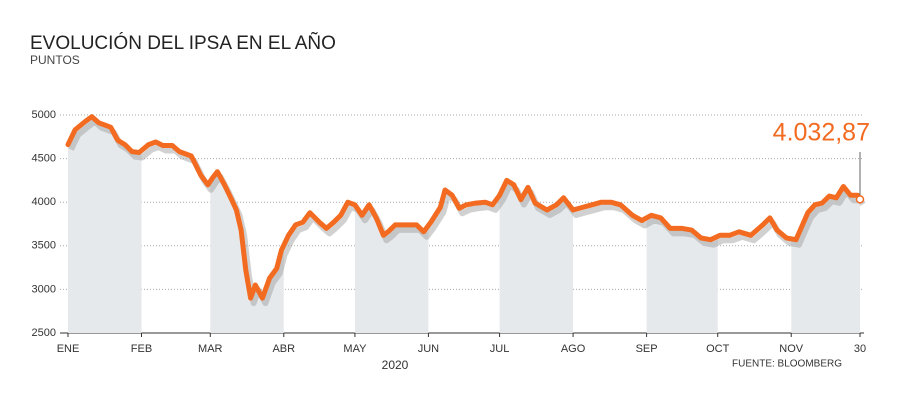 This screenshot has width=900, height=402. I want to click on y-tick-label: 4000, so click(44, 202).